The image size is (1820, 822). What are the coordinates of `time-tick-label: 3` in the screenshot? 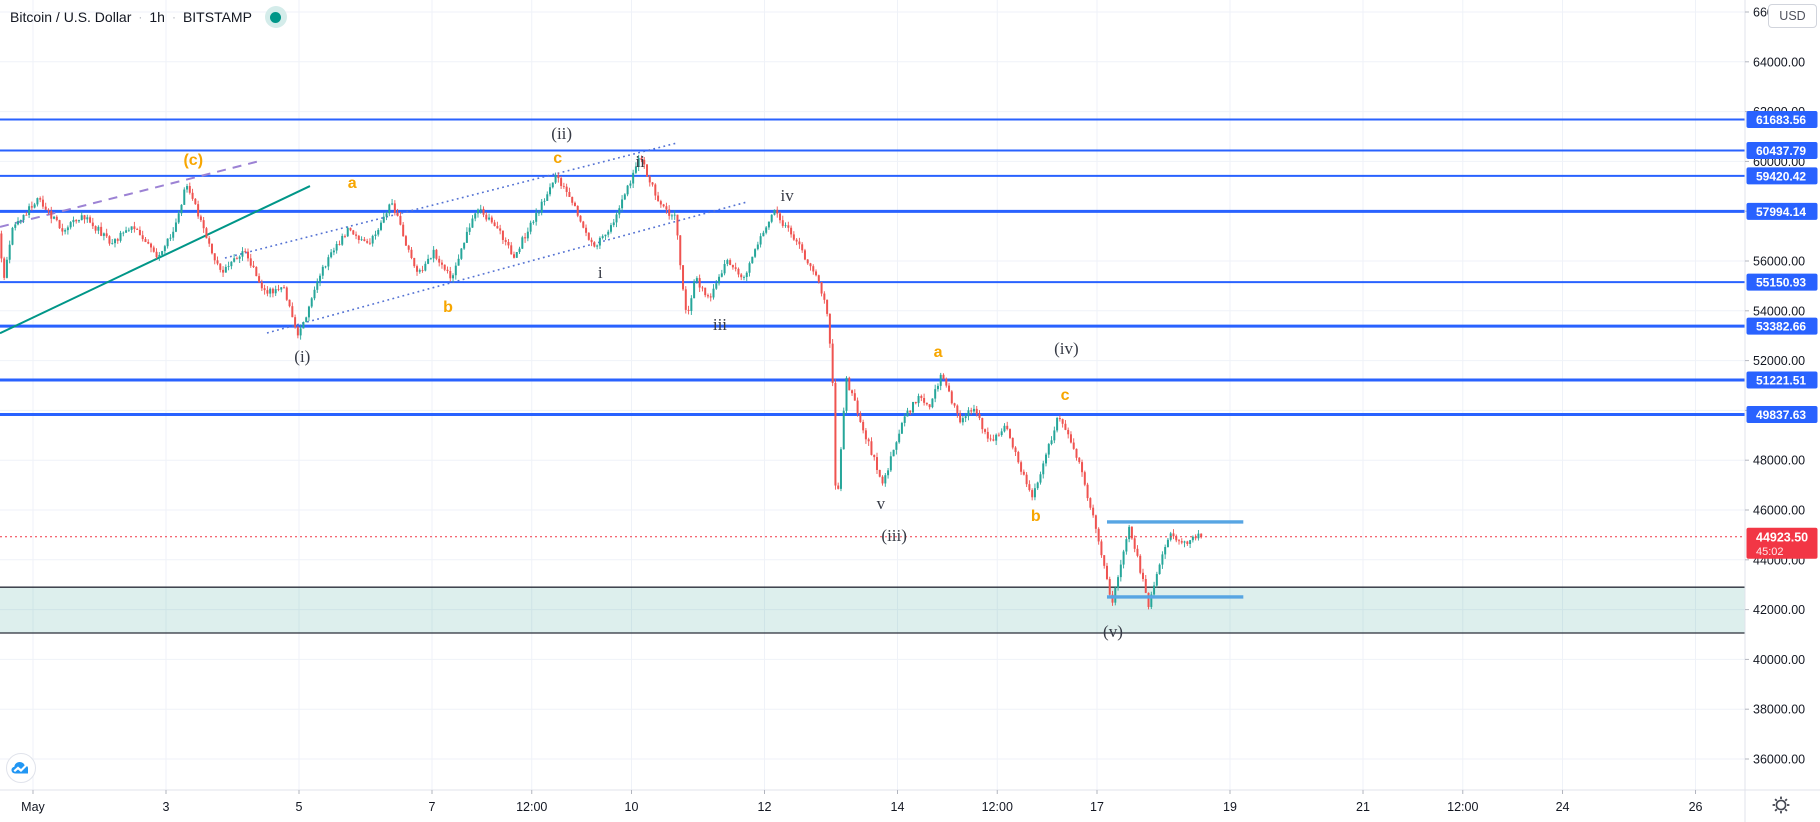 It's located at (166, 807).